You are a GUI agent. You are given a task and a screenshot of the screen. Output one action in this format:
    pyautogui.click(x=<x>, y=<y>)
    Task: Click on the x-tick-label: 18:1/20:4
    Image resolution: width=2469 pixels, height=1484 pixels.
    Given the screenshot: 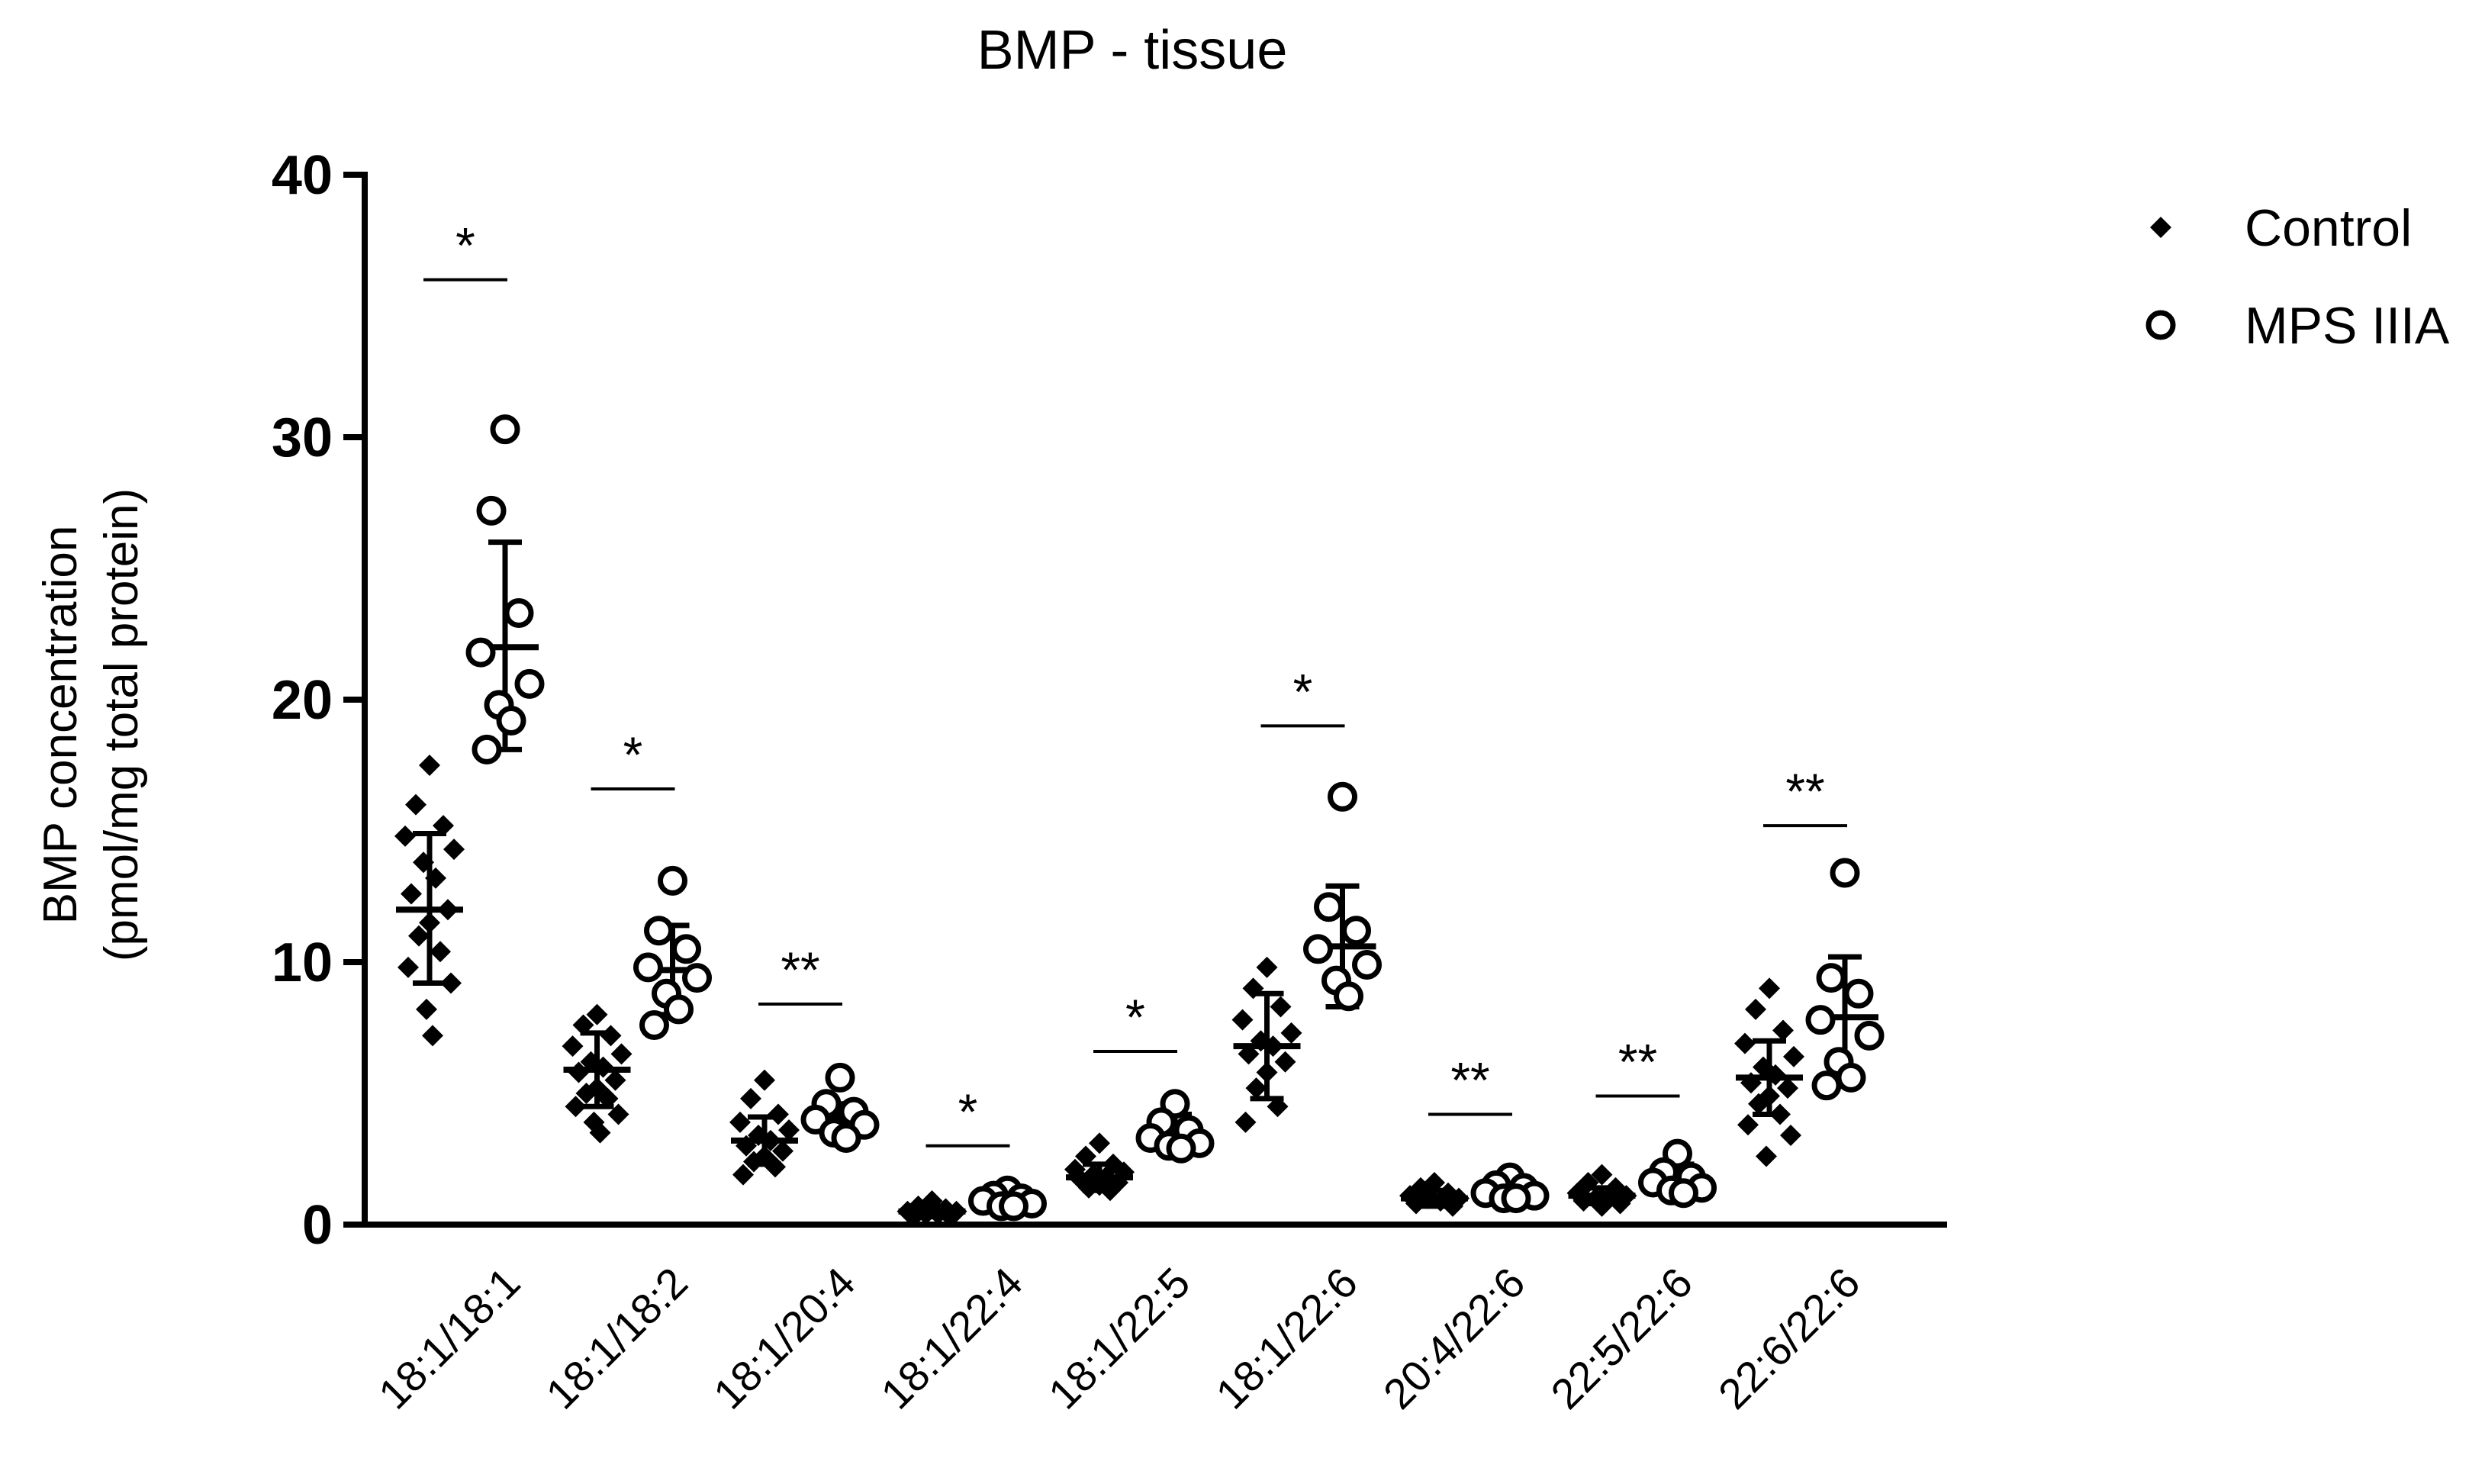 What is the action you would take?
    pyautogui.click(x=784, y=1338)
    